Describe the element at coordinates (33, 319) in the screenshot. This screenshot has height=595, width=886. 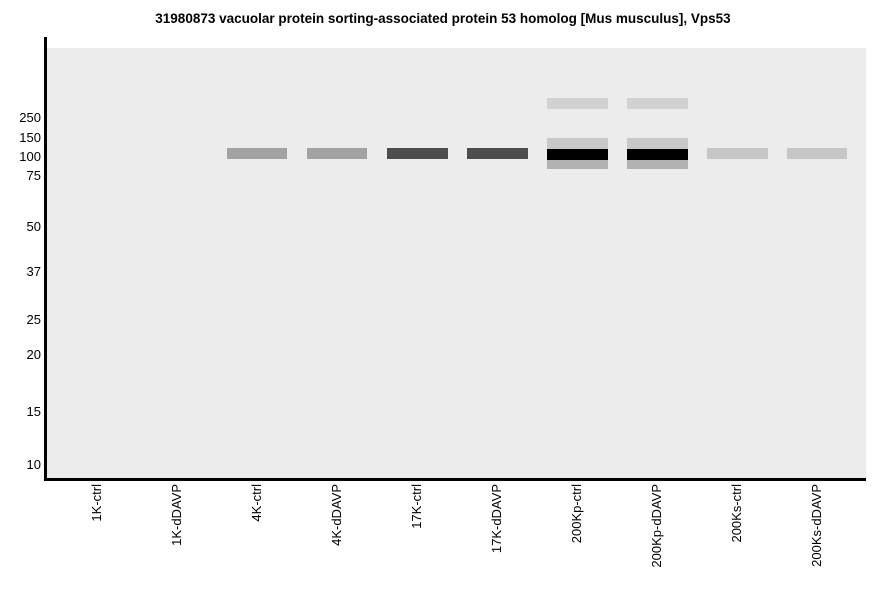
I see `y-tick-label-25: 25` at that location.